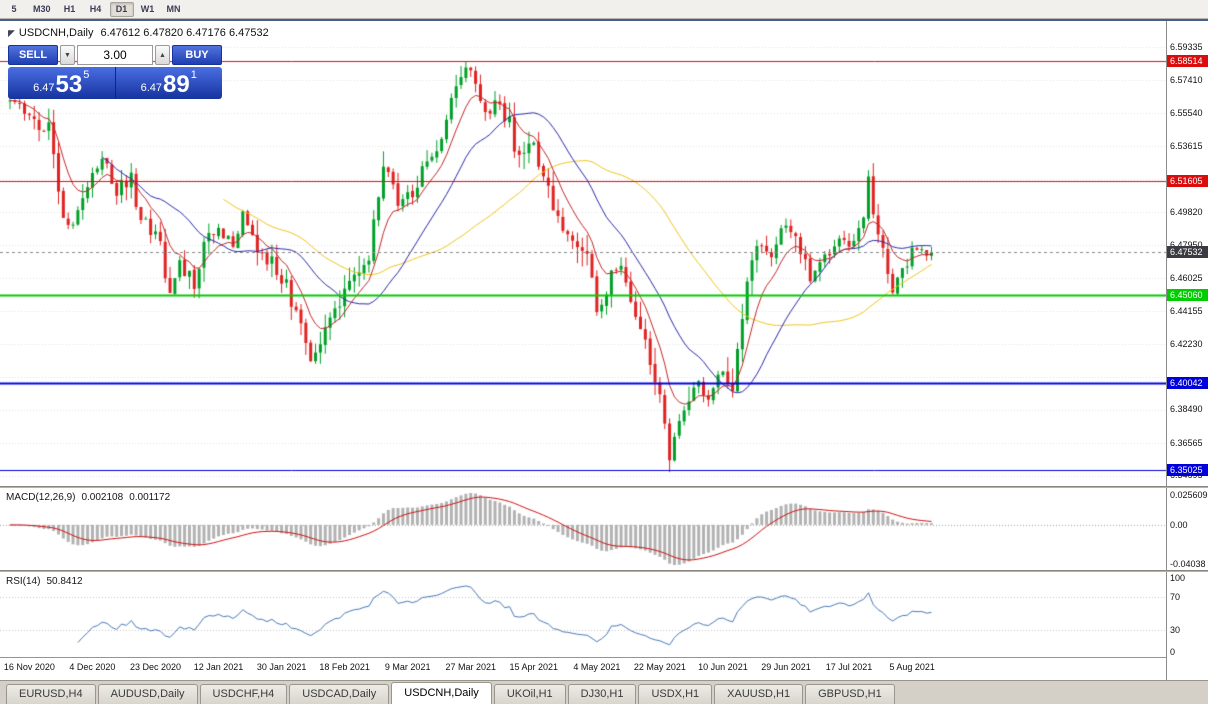 The image size is (1208, 704). I want to click on chart-ohlc-values: 6.47612 6.47820 6.47176 6.47532, so click(184, 33).